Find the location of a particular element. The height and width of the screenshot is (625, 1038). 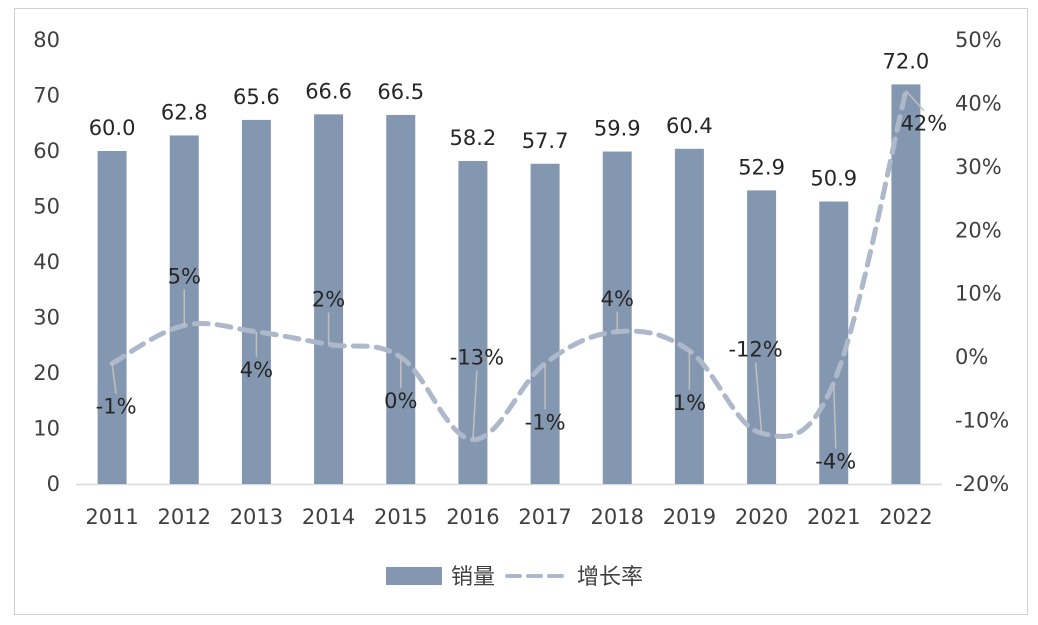

bar-value-label: 66.6 is located at coordinates (328, 91).